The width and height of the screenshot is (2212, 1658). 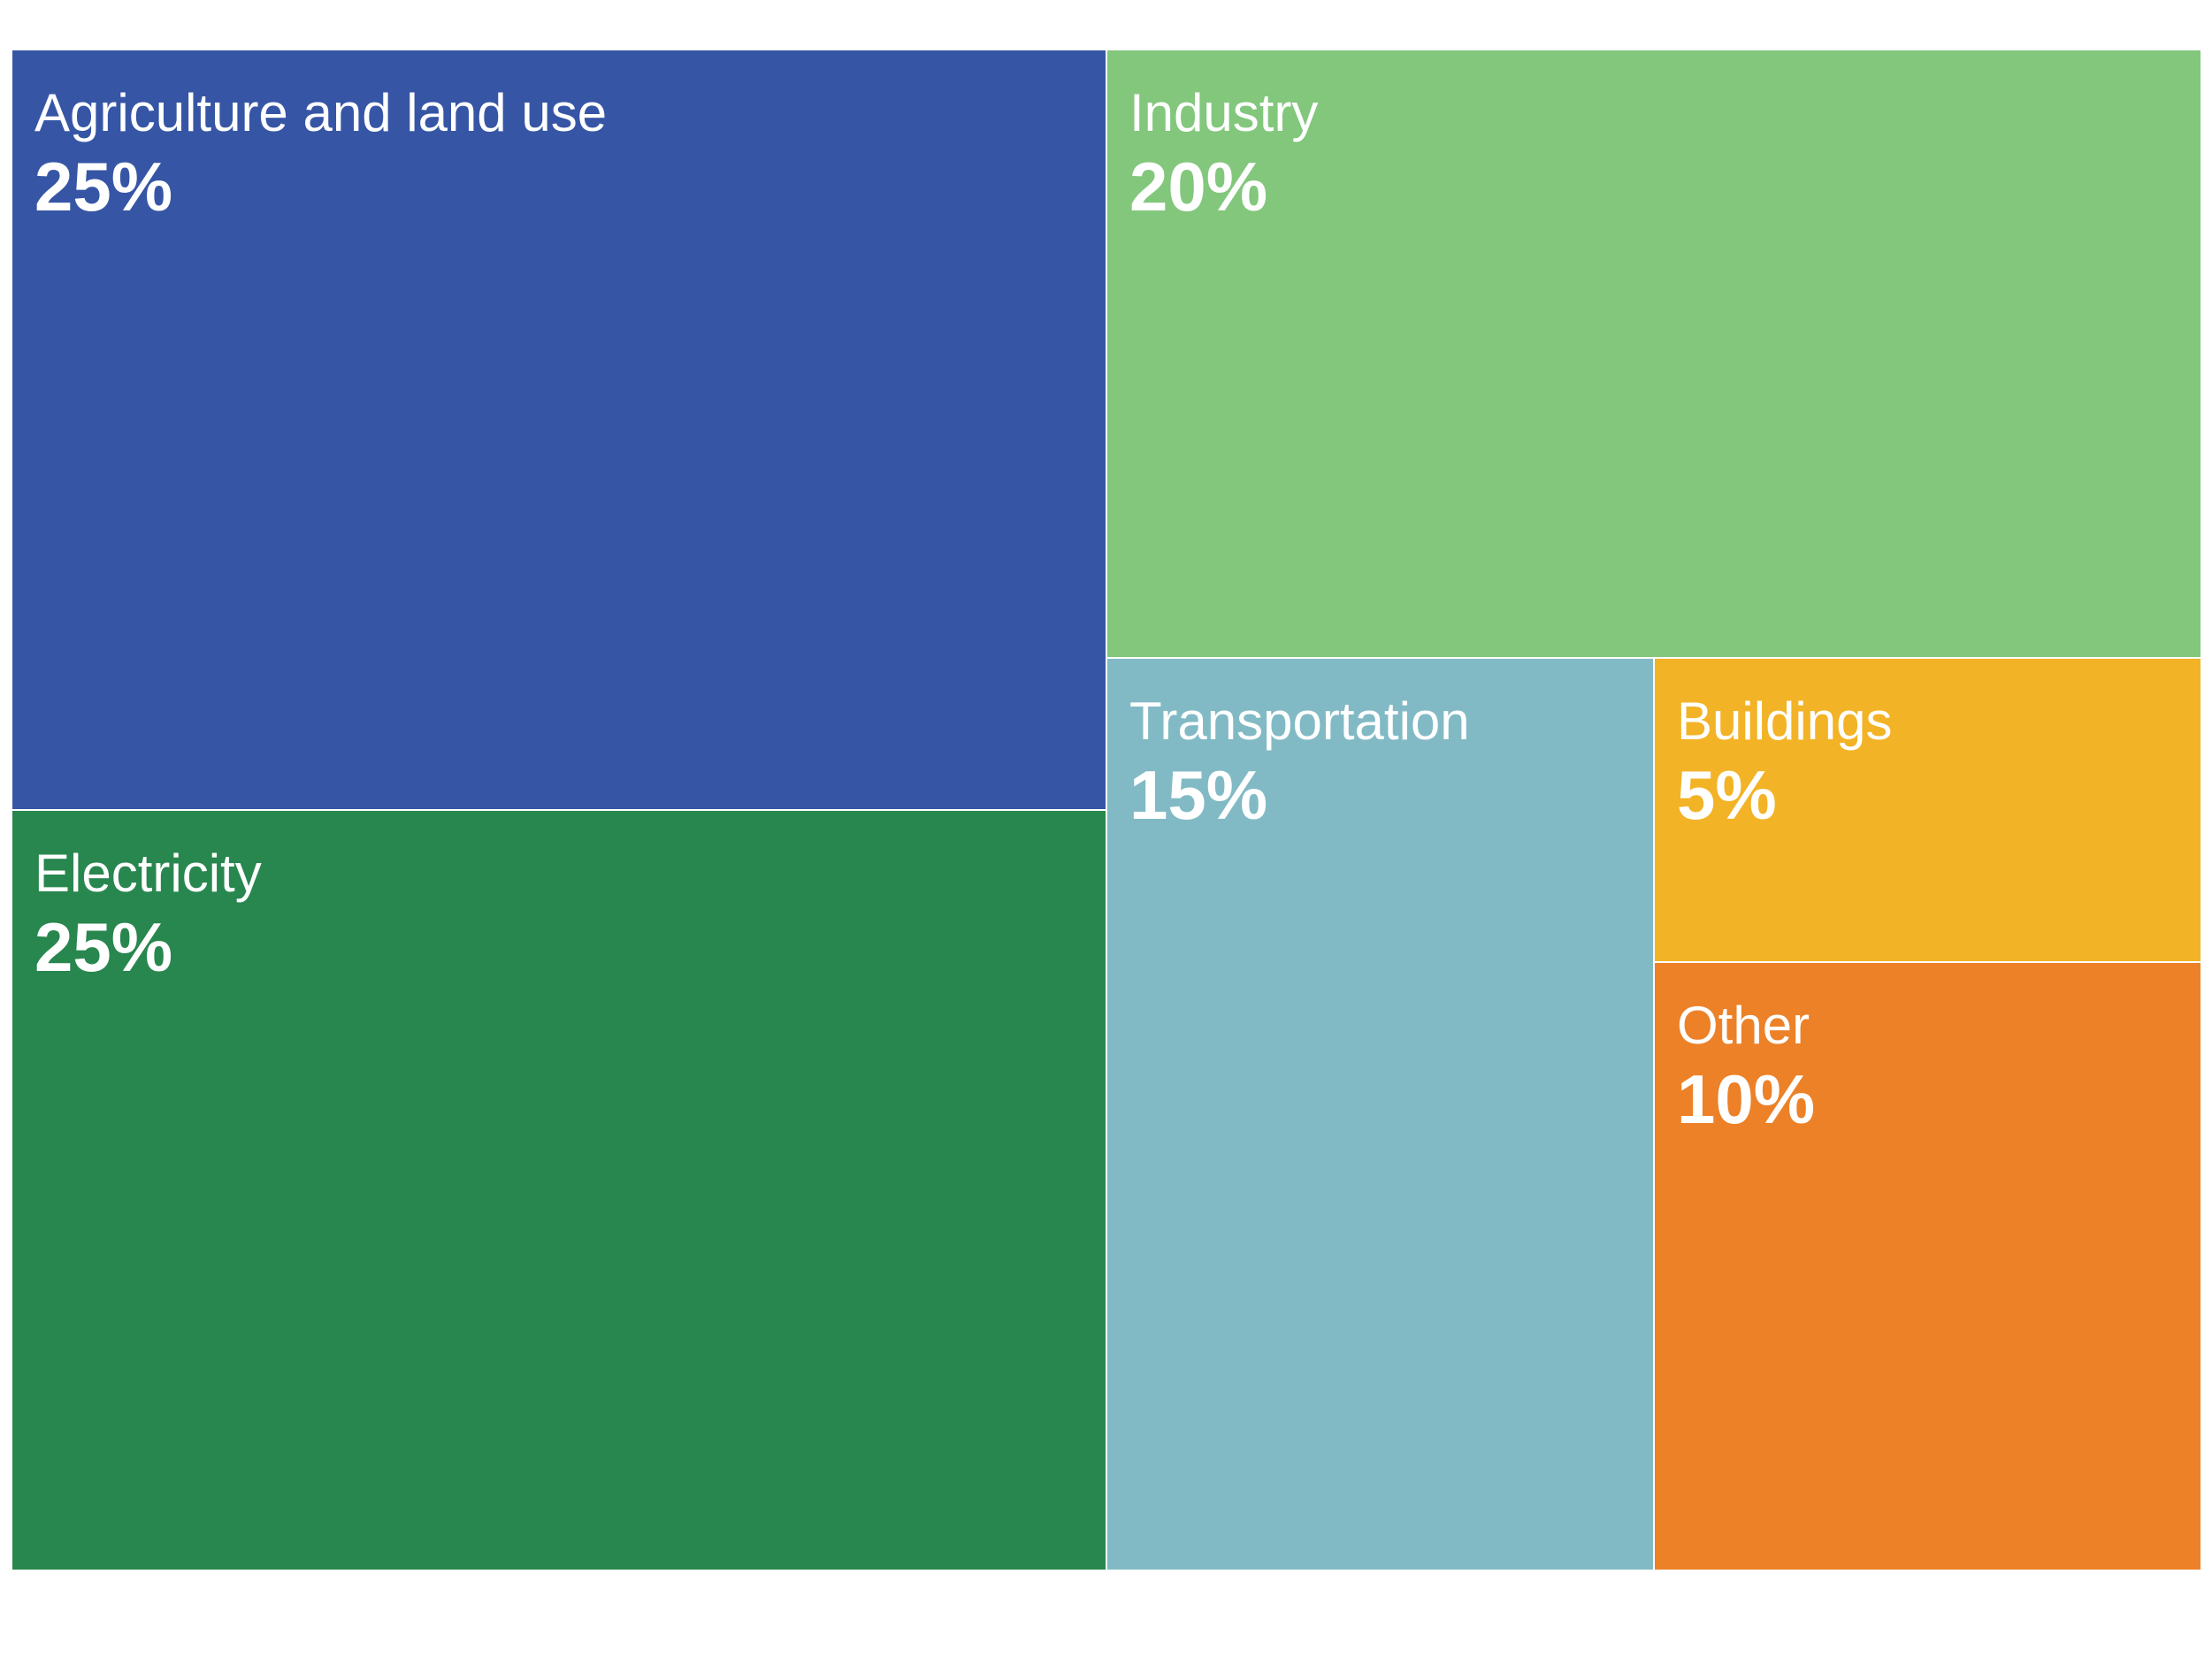 What do you see at coordinates (1927, 1266) in the screenshot?
I see `tile-other: Other 10%` at bounding box center [1927, 1266].